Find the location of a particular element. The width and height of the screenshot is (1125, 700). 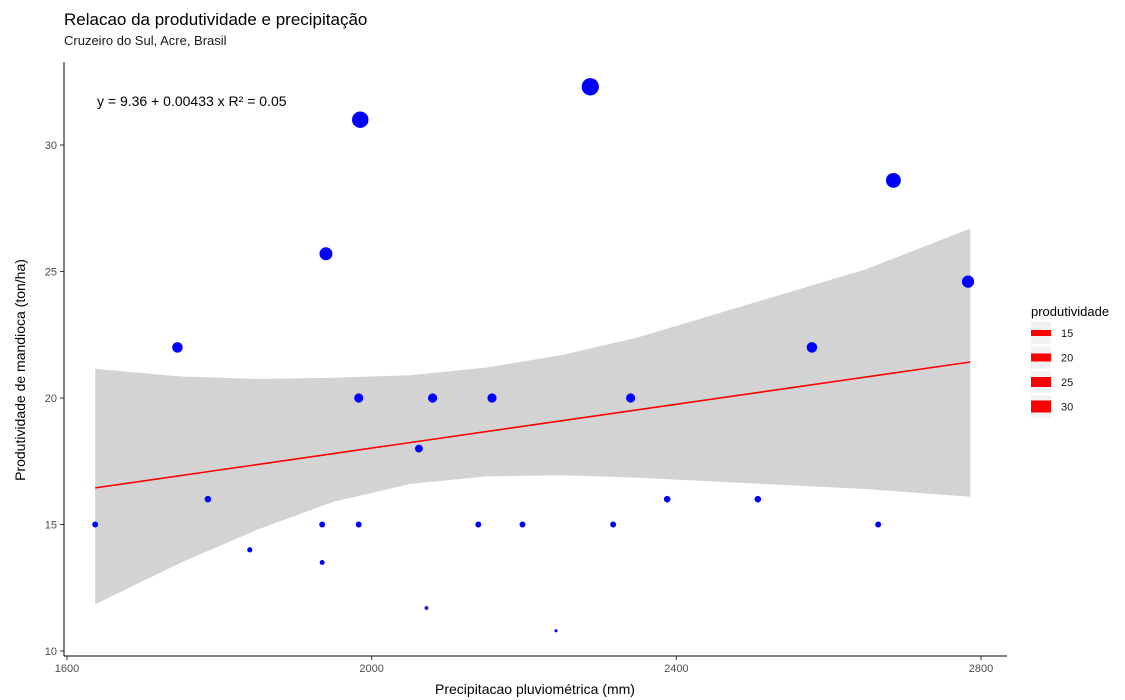

x-tick-label: 2400 is located at coordinates (676, 669).